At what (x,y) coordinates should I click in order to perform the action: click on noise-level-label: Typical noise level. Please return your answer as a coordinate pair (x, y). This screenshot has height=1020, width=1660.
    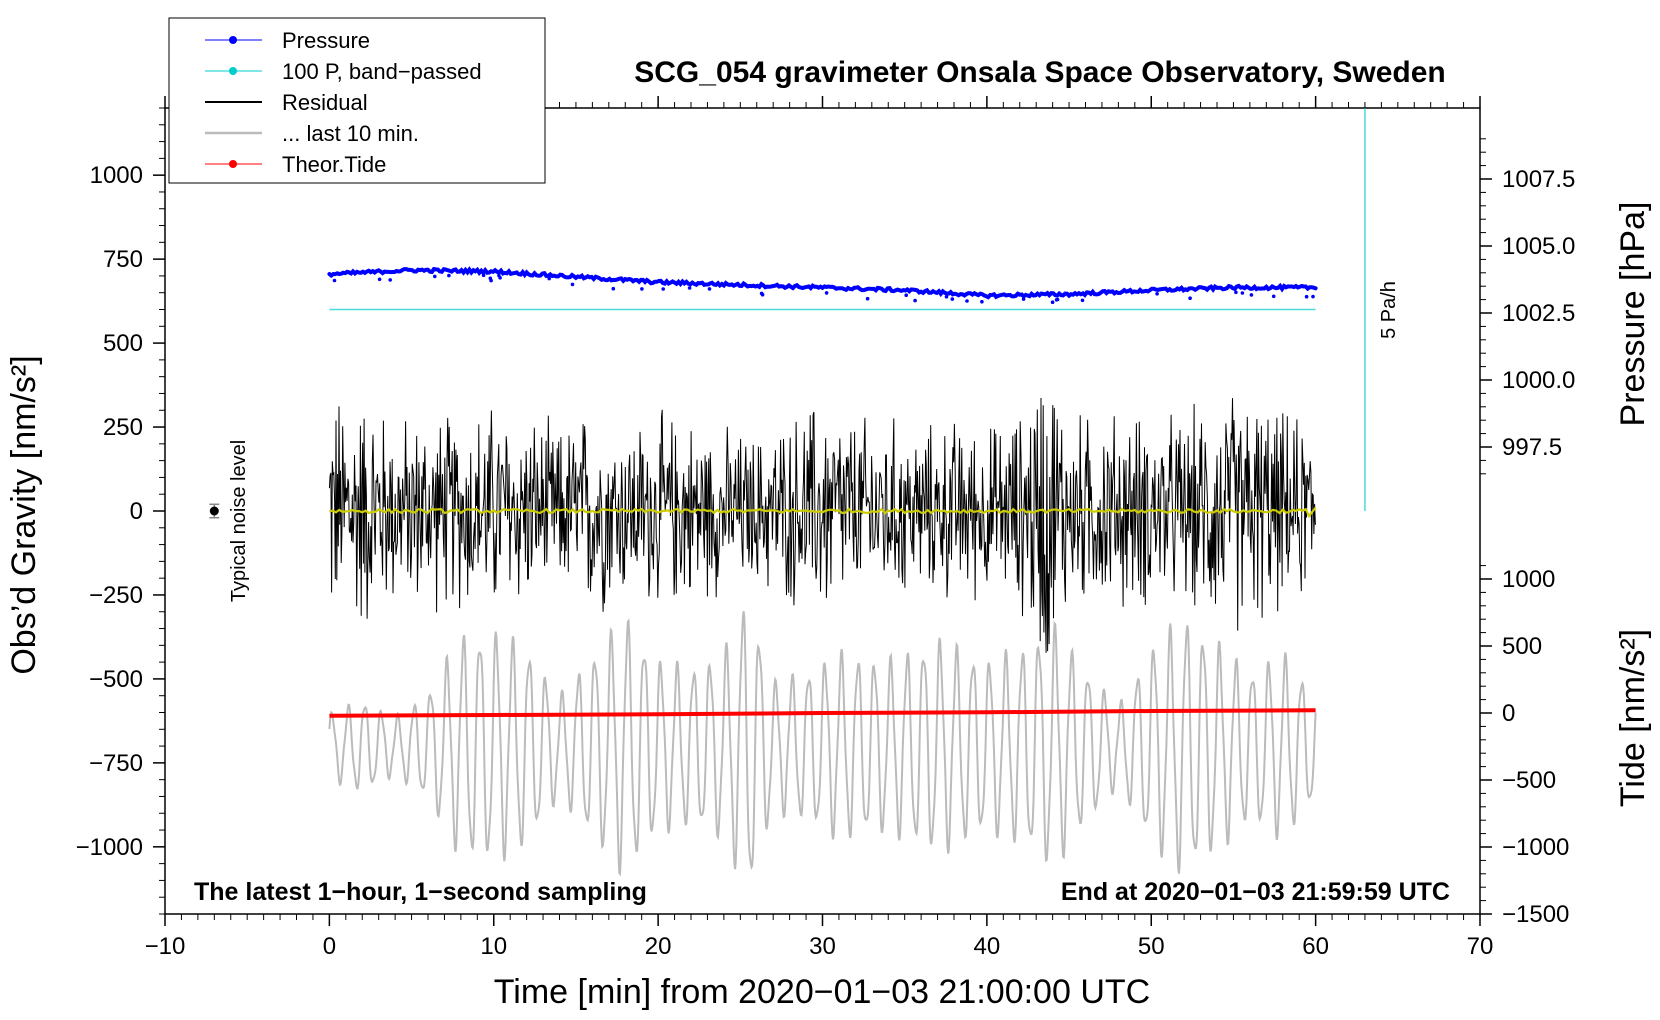
    Looking at the image, I should click on (239, 521).